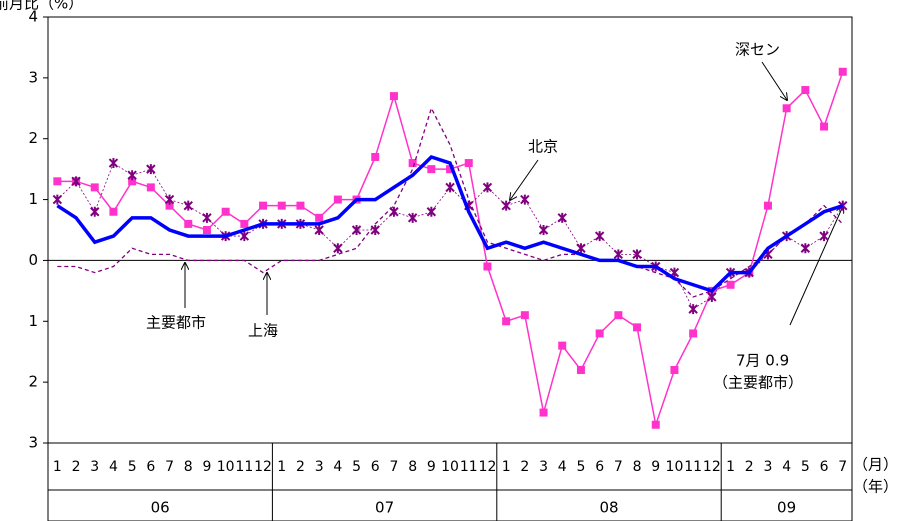  Describe the element at coordinates (608, 508) in the screenshot. I see `year-label: 08` at that location.